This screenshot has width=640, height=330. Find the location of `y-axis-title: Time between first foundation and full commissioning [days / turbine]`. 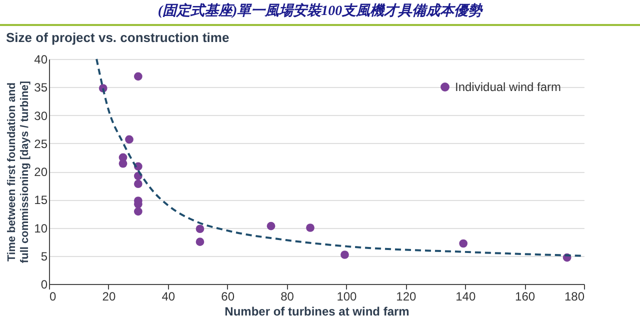

y-axis-title: Time between first foundation and full commissioning [days / turbine] is located at coordinates (19, 172).